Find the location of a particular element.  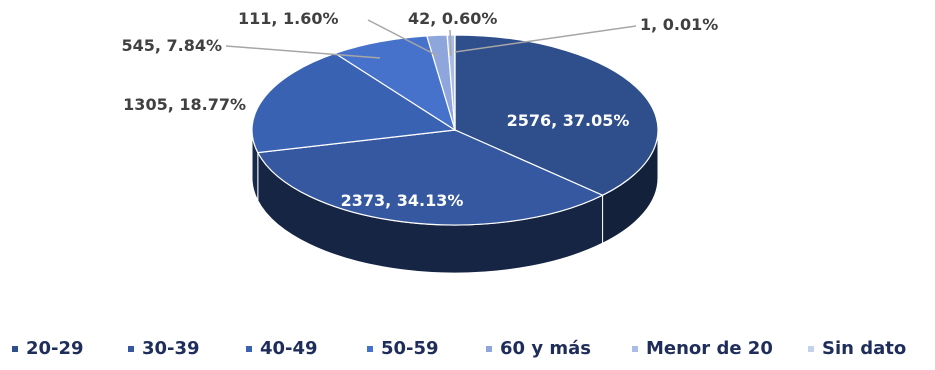

legend-swatch-sin-dato is located at coordinates (811, 348).